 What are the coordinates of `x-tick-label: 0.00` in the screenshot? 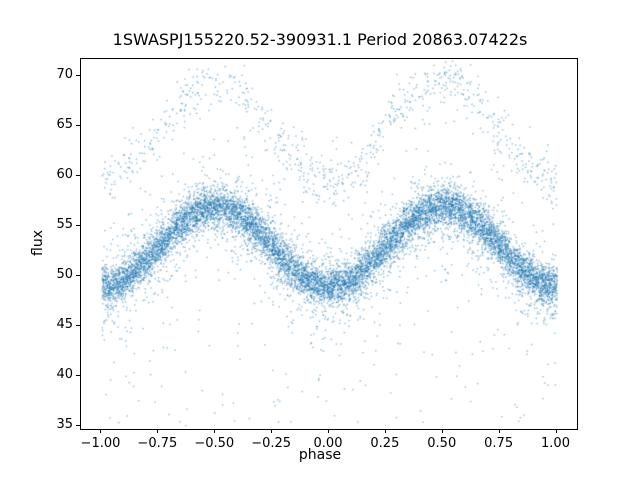 It's located at (328, 443).